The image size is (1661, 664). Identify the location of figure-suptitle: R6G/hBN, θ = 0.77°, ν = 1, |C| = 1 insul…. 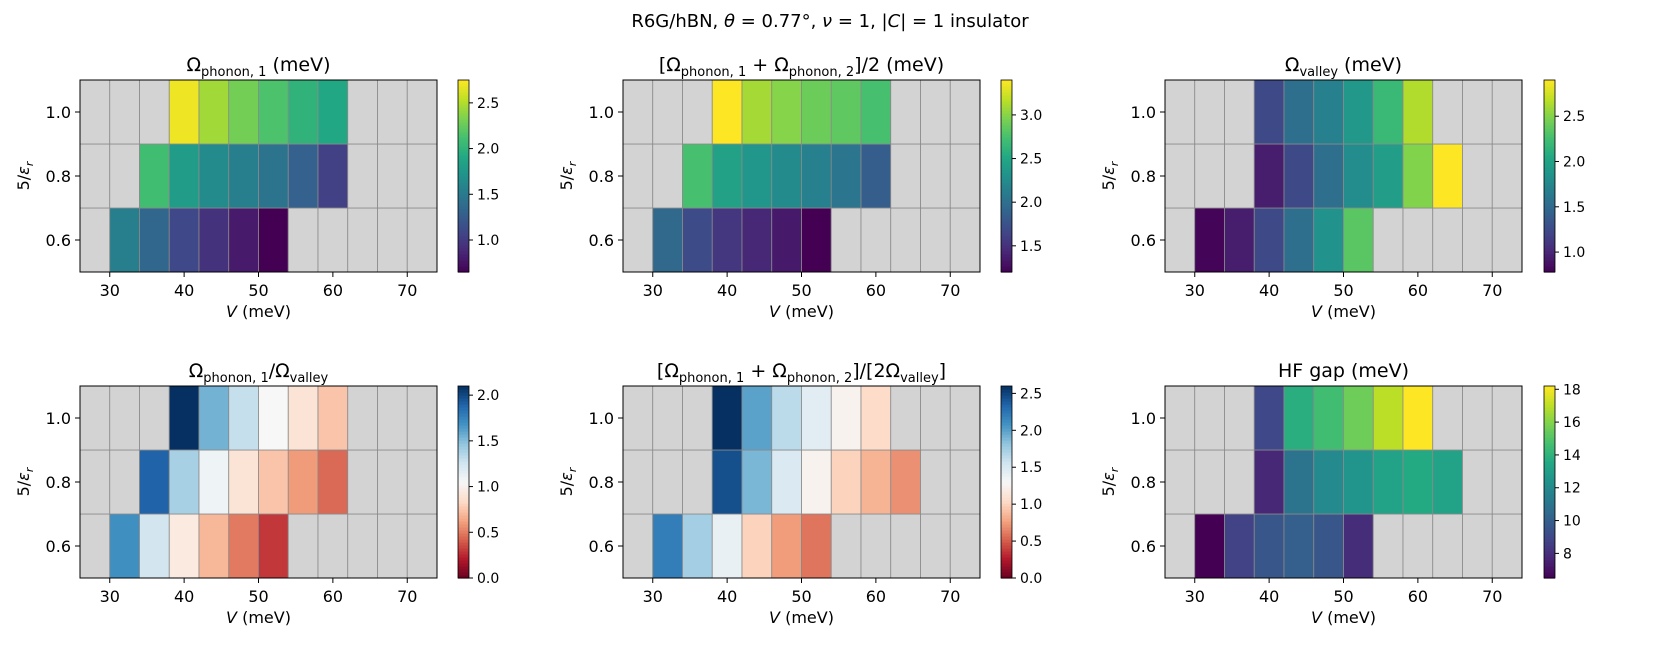
(830, 21).